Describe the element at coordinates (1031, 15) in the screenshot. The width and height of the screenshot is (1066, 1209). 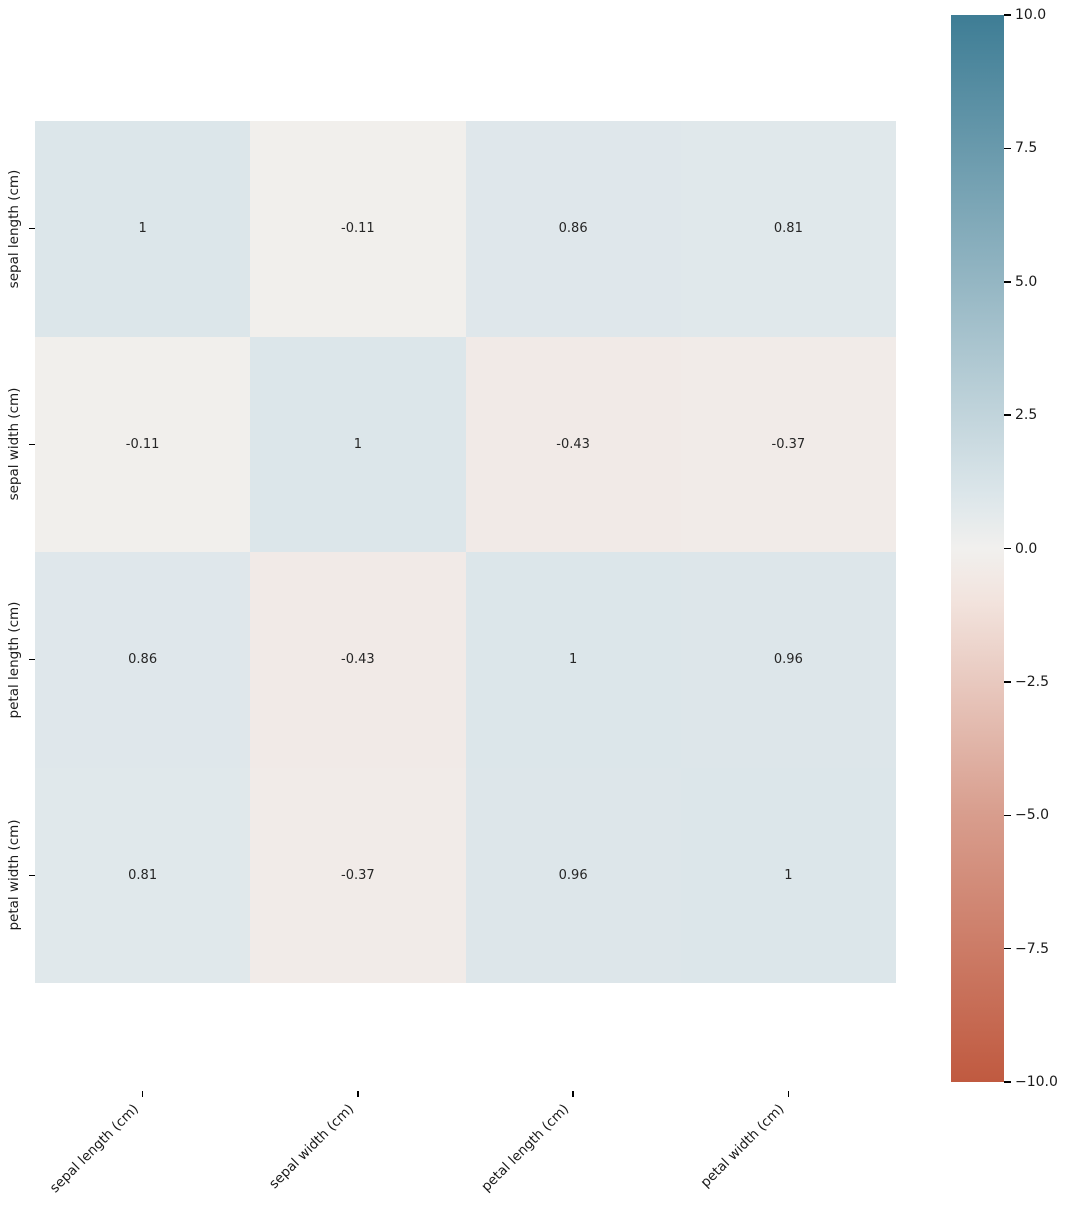
I see `colorbar-tick-label: 10.0` at that location.